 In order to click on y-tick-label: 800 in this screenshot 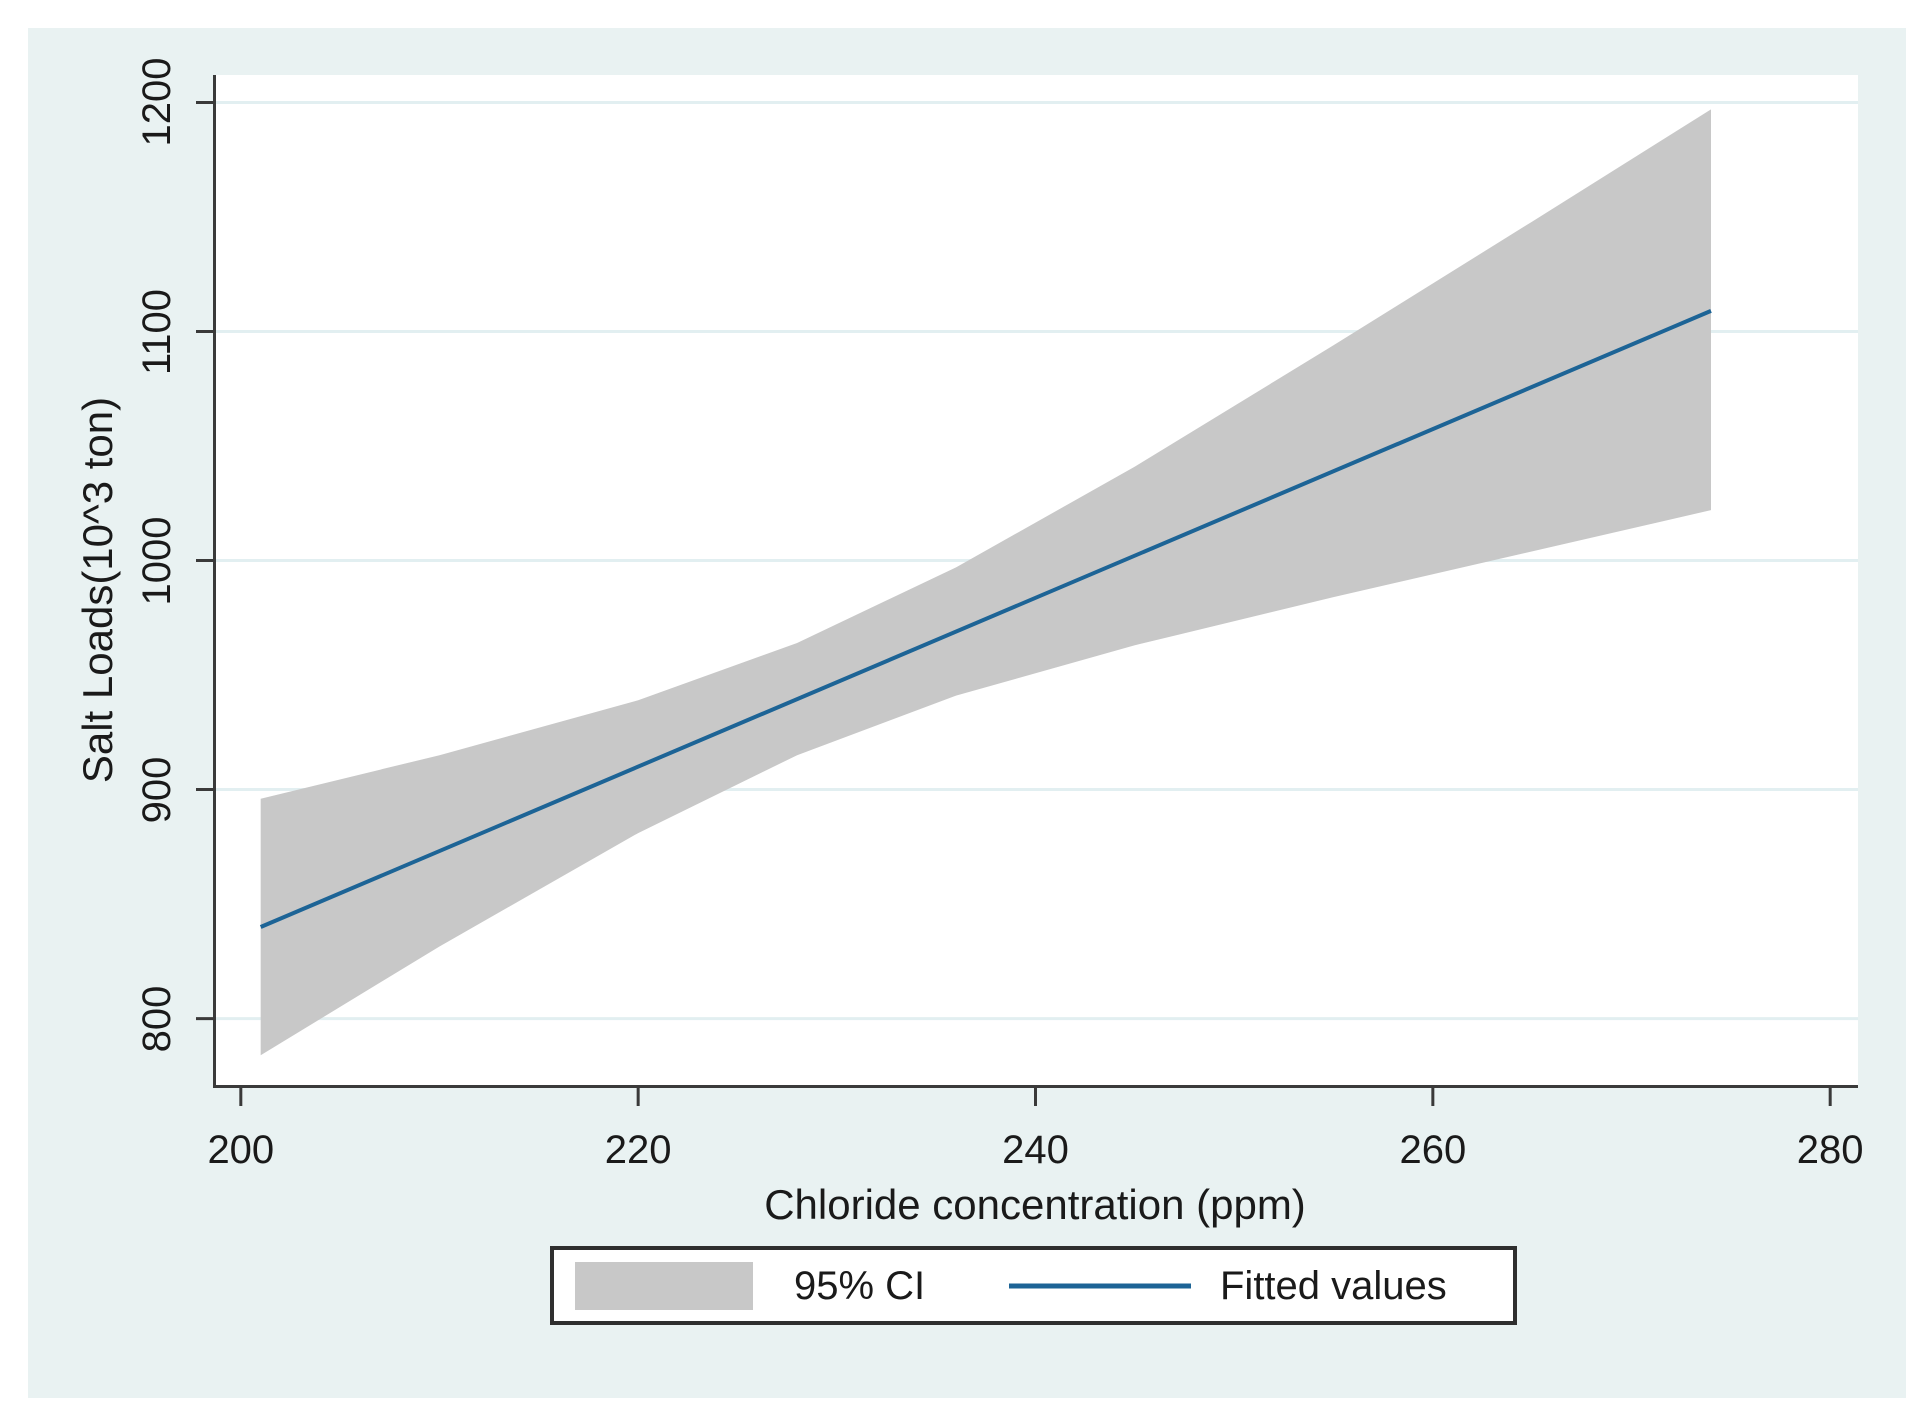, I will do `click(157, 1018)`.